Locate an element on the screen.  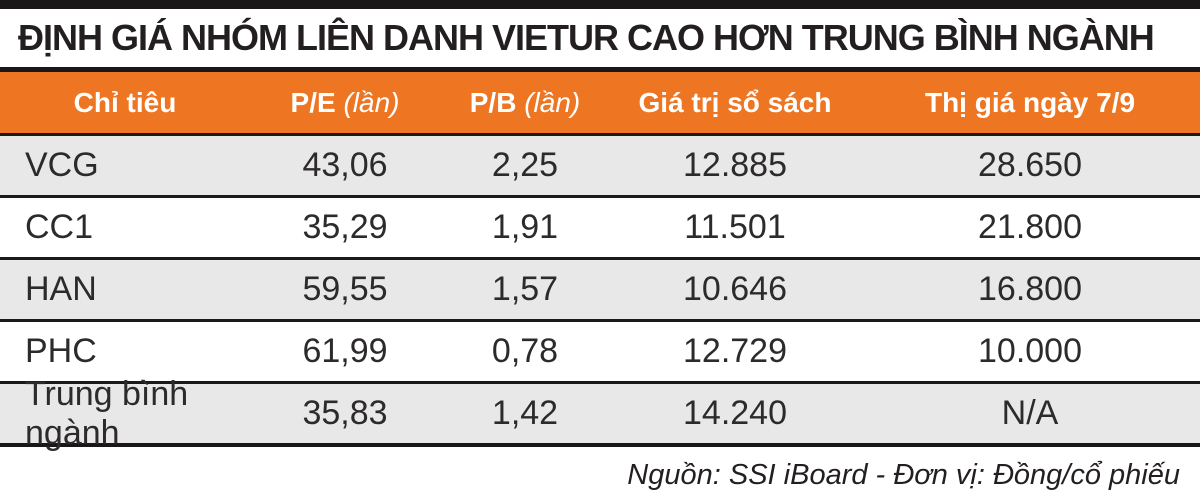
book-value: 12.885 is located at coordinates (735, 165).